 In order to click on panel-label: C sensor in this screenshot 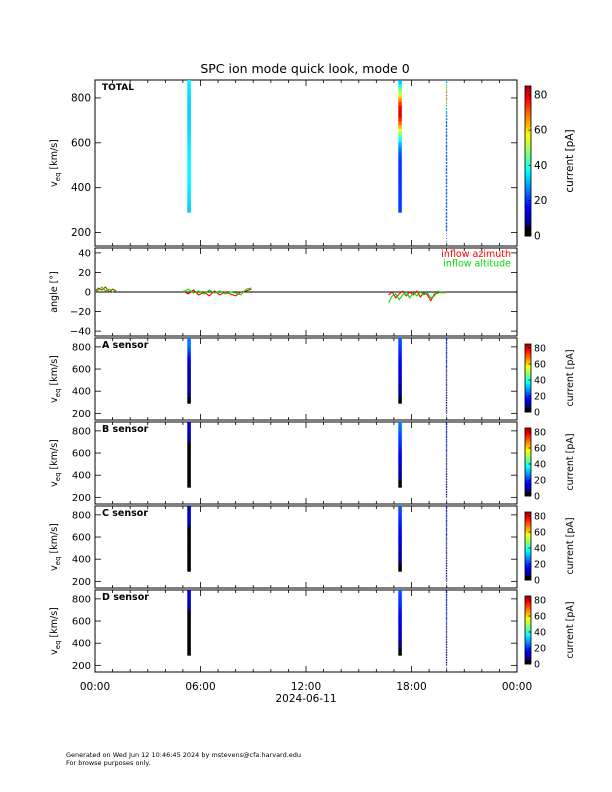, I will do `click(125, 513)`.